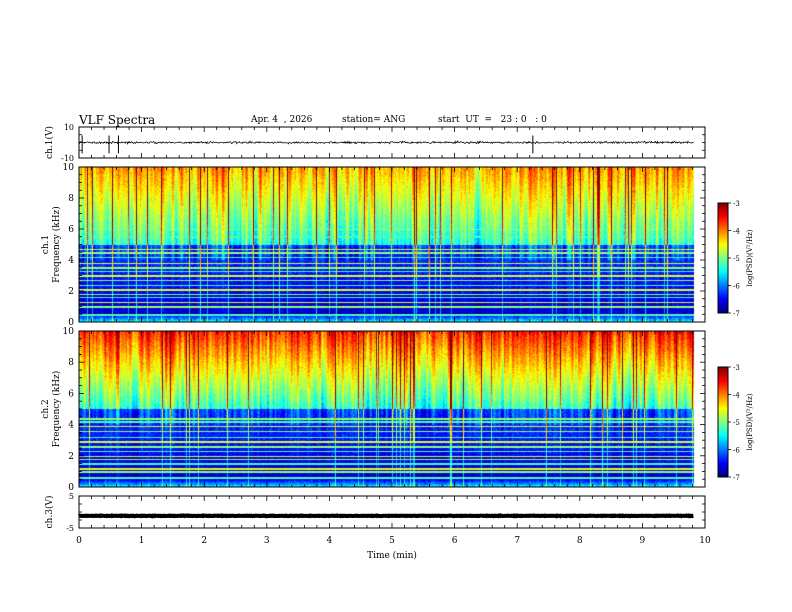 Image resolution: width=792 pixels, height=612 pixels. What do you see at coordinates (392, 555) in the screenshot?
I see `x-axis-label: Time (min)` at bounding box center [392, 555].